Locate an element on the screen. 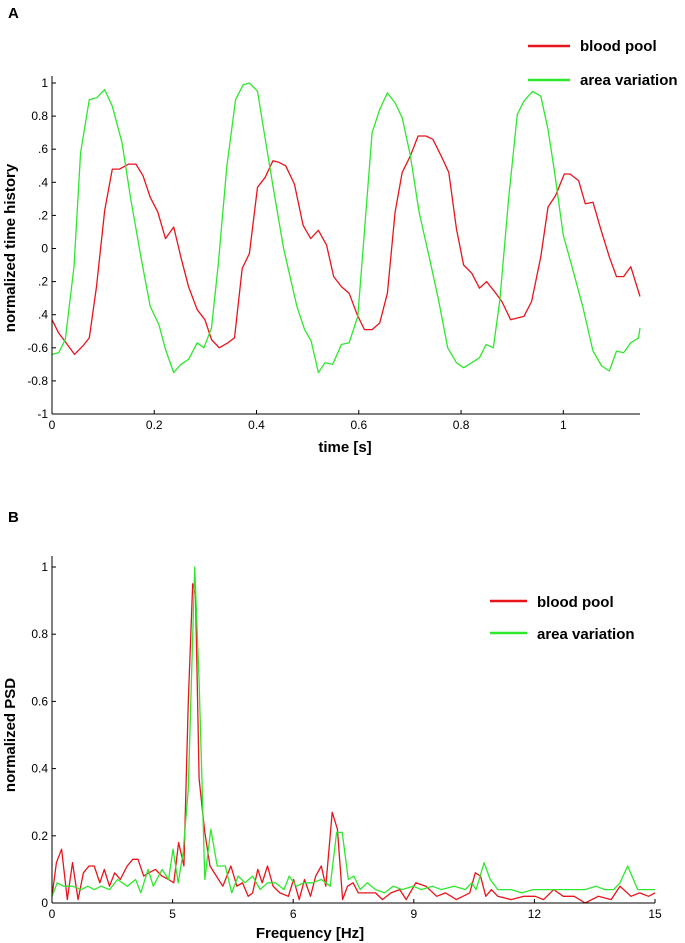 This screenshot has height=943, width=685. x-tick-label: 0.8 is located at coordinates (461, 425).